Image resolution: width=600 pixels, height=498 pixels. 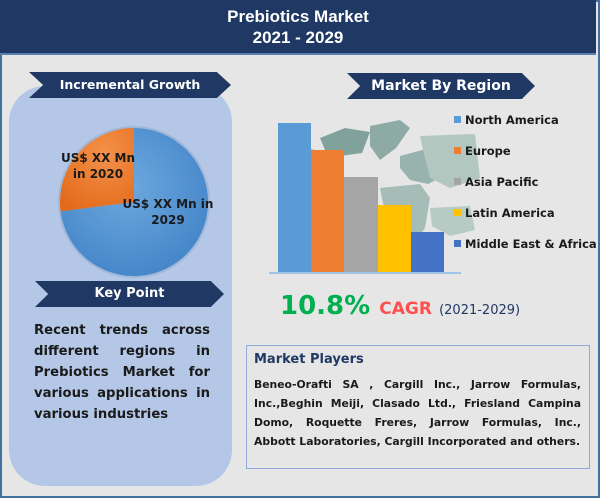 I want to click on cagr-value: 10.8%, so click(x=325, y=306).